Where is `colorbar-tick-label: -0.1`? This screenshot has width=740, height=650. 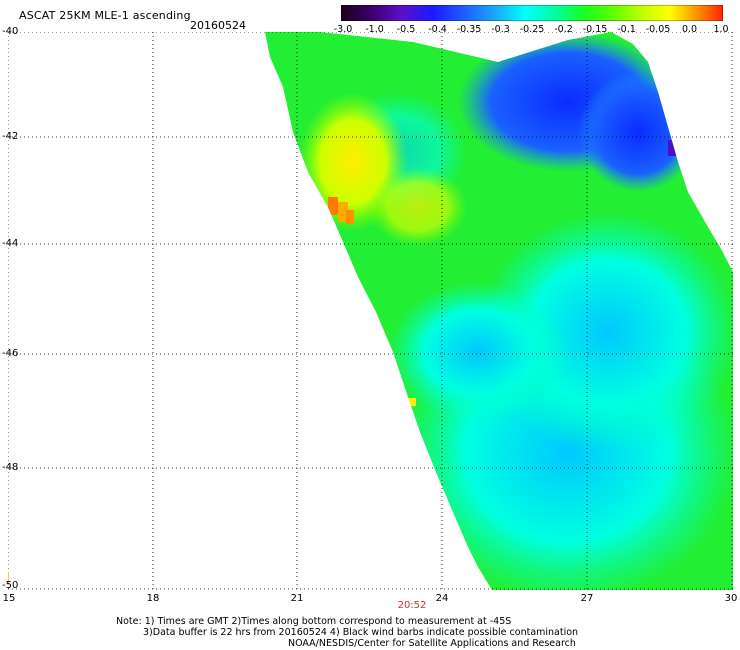 colorbar-tick-label: -0.1 is located at coordinates (626, 29).